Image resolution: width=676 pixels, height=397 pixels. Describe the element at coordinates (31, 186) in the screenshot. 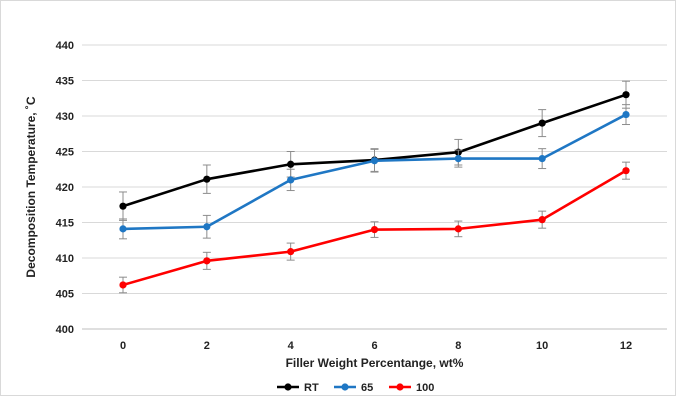

I see `y-axis-title: Decomposition Temperature, ˚C` at that location.